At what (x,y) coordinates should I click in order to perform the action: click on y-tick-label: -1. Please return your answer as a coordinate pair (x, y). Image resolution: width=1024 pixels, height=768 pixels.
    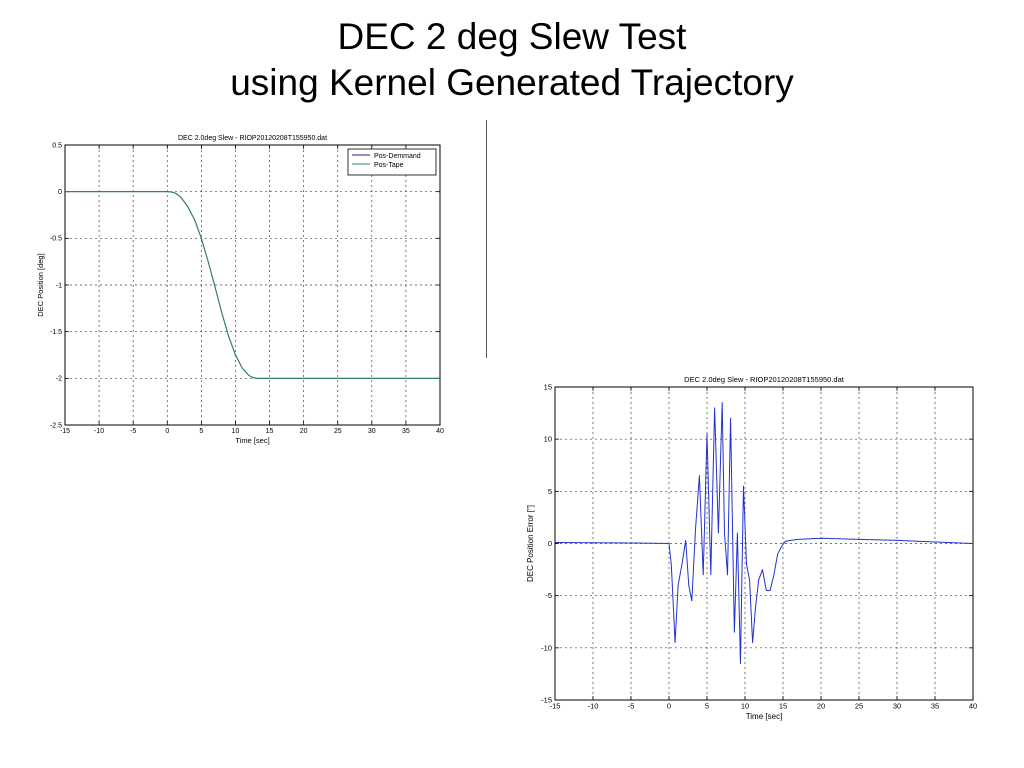
    Looking at the image, I should click on (59, 285).